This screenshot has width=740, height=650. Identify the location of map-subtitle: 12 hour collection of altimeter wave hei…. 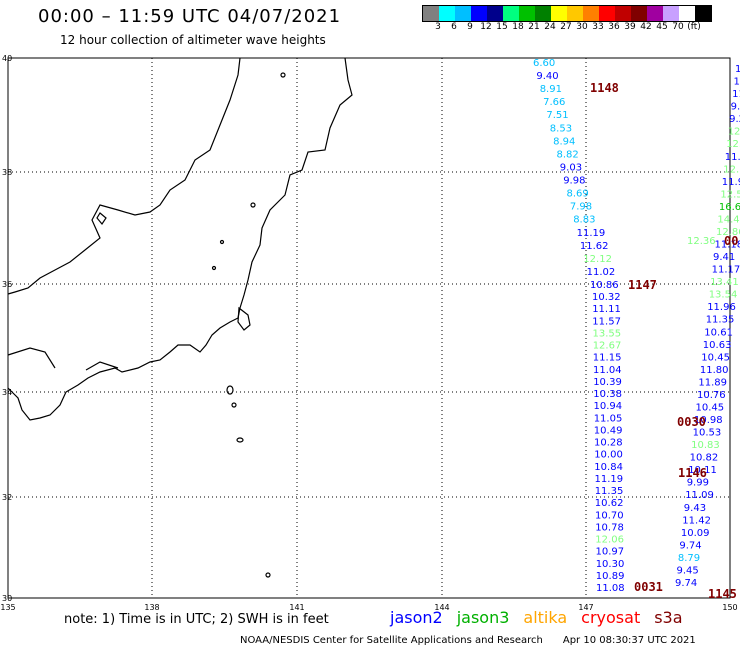
(193, 40).